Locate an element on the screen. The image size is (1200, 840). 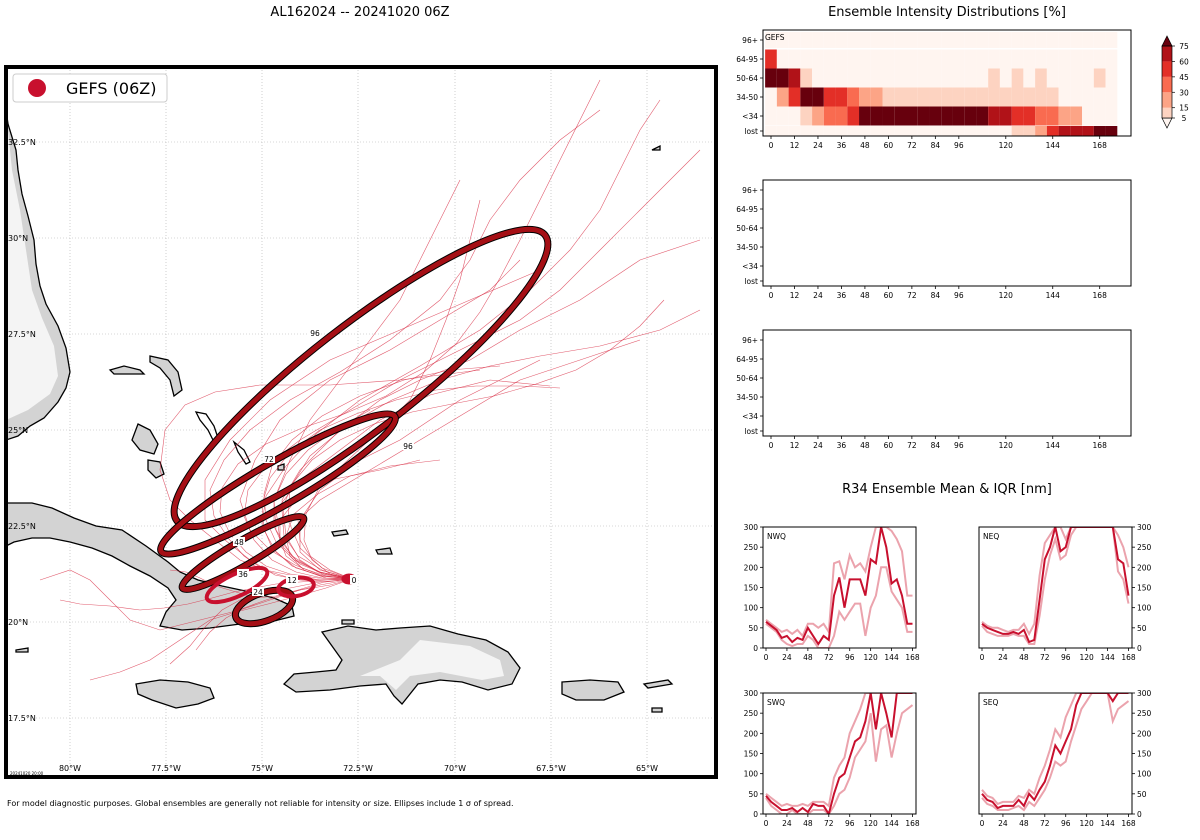
map-legend: GEFS (06Z) is located at coordinates (90, 88).